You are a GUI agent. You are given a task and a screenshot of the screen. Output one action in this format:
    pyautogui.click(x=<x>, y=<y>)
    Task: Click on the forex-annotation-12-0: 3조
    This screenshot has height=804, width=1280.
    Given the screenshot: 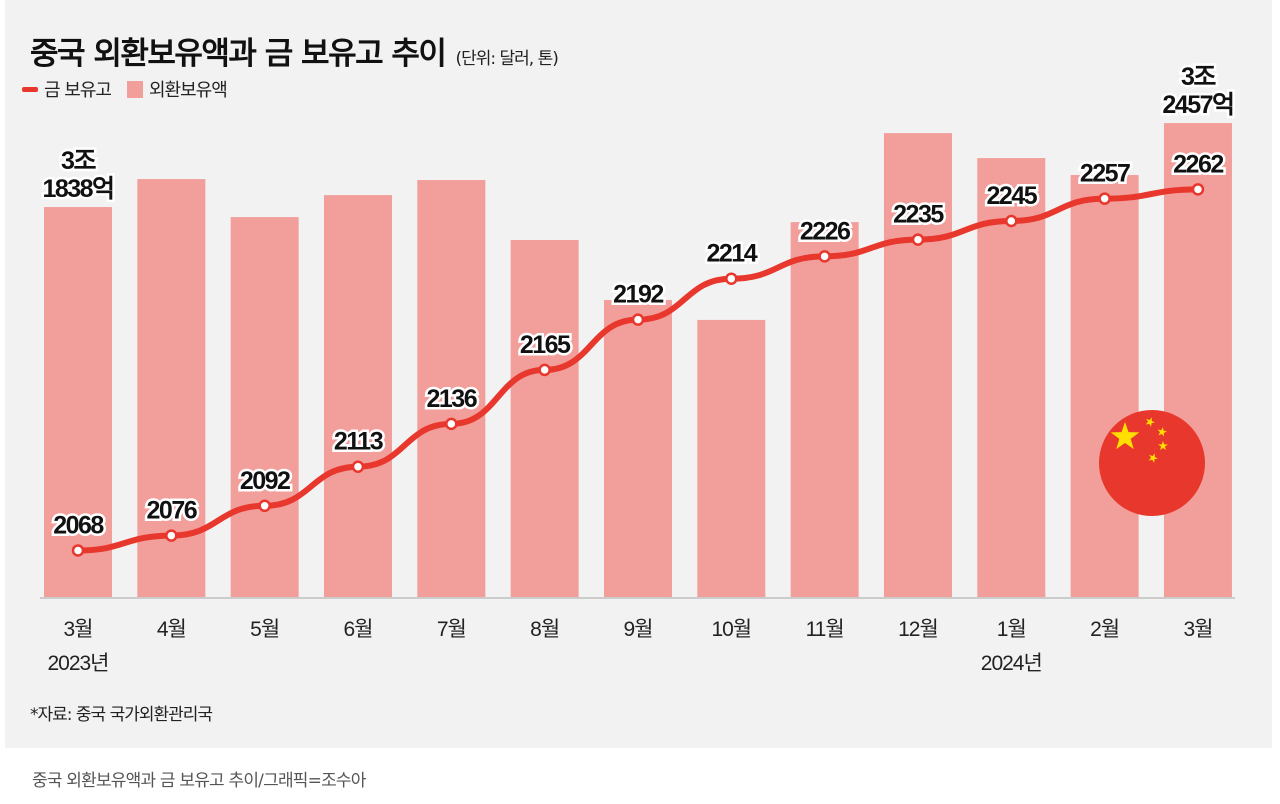 What is the action you would take?
    pyautogui.click(x=1198, y=77)
    